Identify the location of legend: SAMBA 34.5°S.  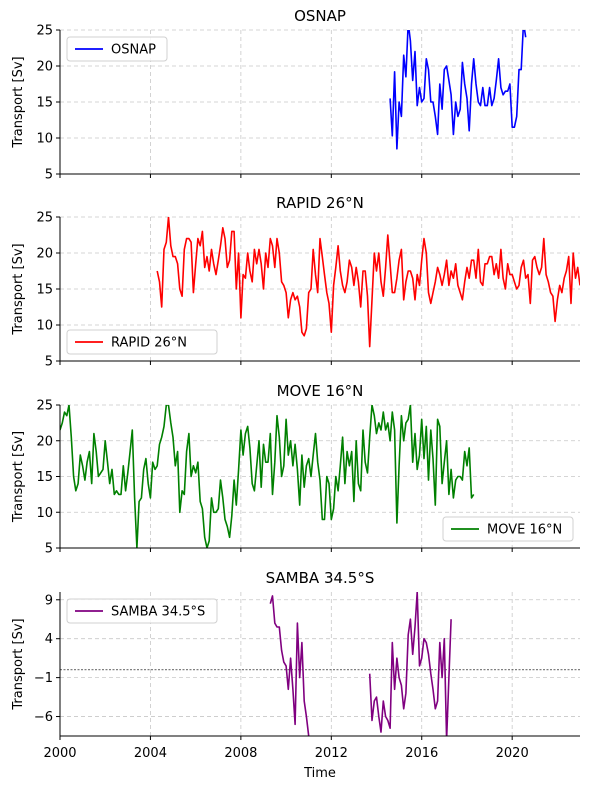
(142, 611).